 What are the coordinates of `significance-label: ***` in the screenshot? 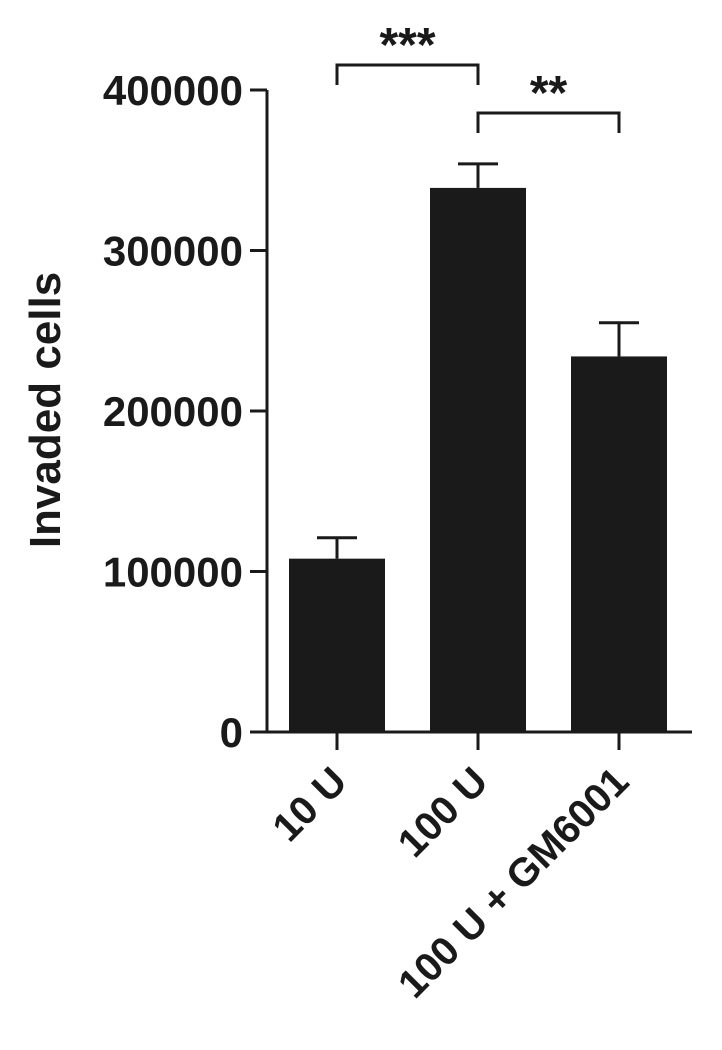 It's located at (407, 45).